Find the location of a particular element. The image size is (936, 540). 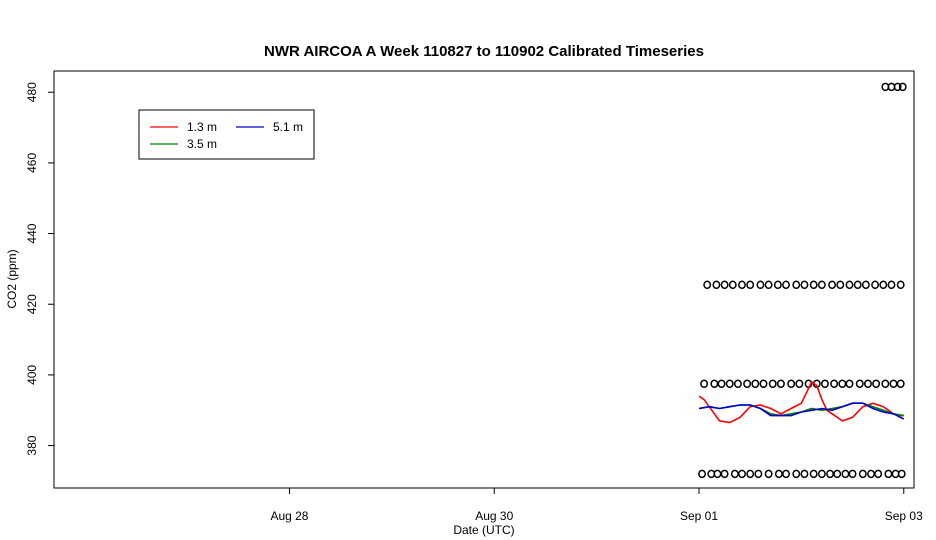

y-tick-label-5: 480 is located at coordinates (32, 92).